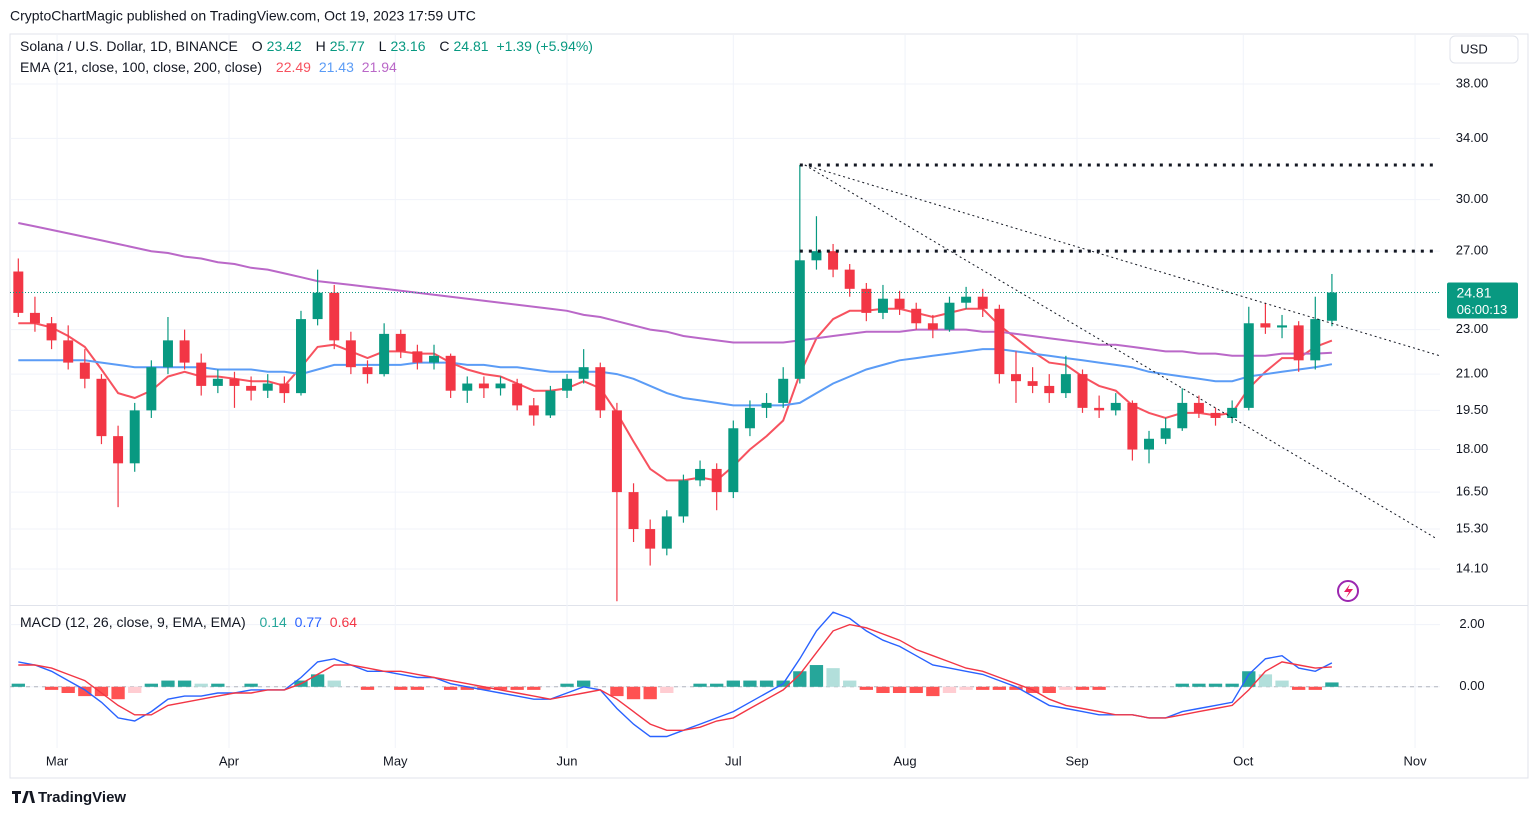 This screenshot has width=1536, height=817. I want to click on x-tick-label: Aug, so click(905, 760).